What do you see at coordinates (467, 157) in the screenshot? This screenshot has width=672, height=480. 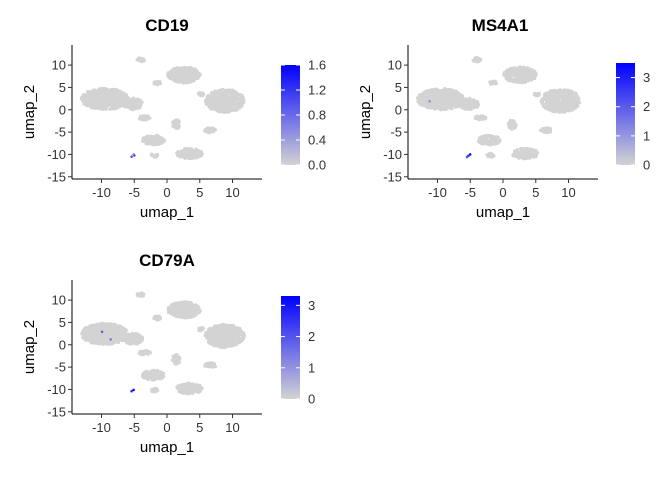 I see `expressing-cell-point` at bounding box center [467, 157].